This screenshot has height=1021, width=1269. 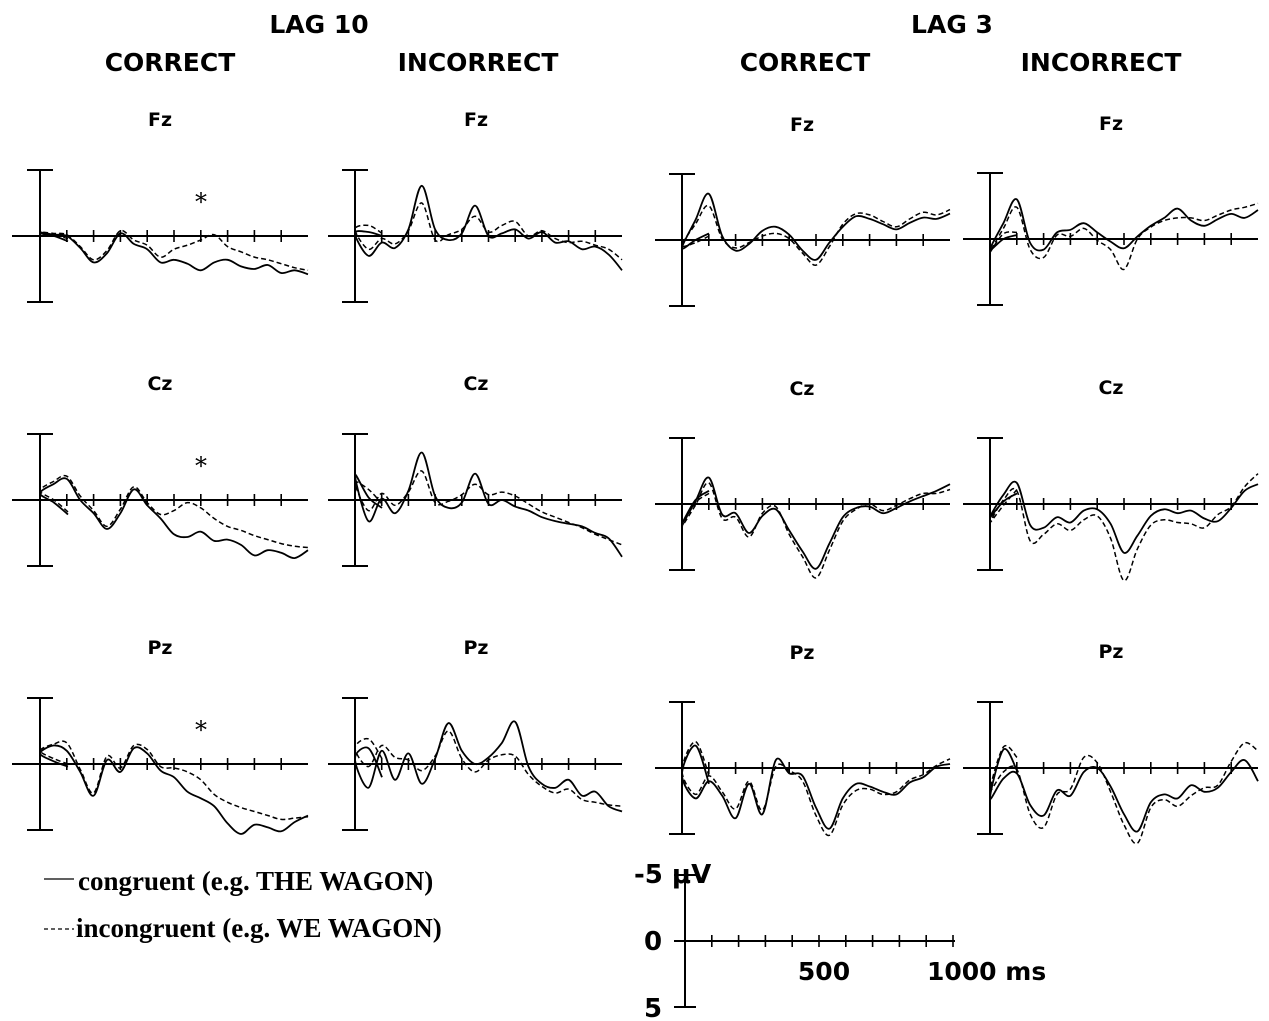 I want to click on panel-lag3-incorrect-pz: Pz, so click(x=1111, y=743).